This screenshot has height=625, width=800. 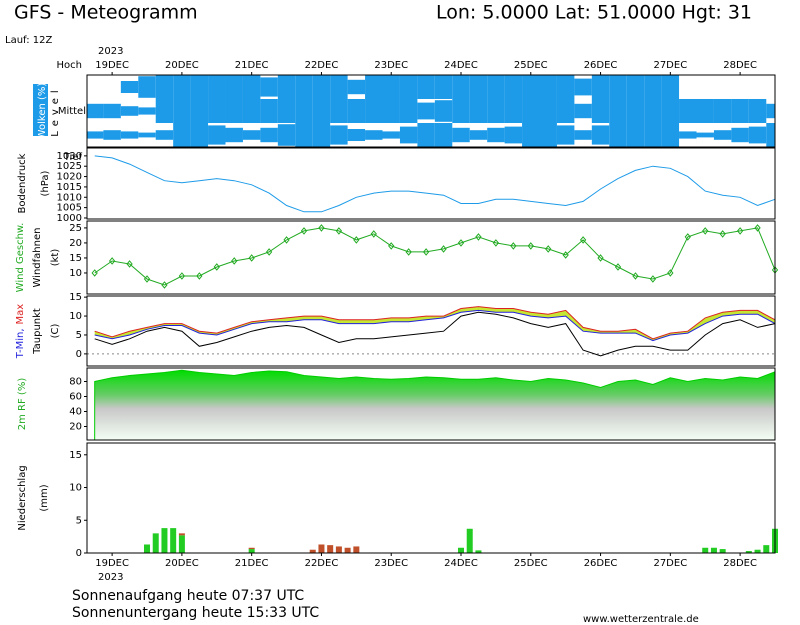 I want to click on level-name: Mittel, so click(x=72, y=111).